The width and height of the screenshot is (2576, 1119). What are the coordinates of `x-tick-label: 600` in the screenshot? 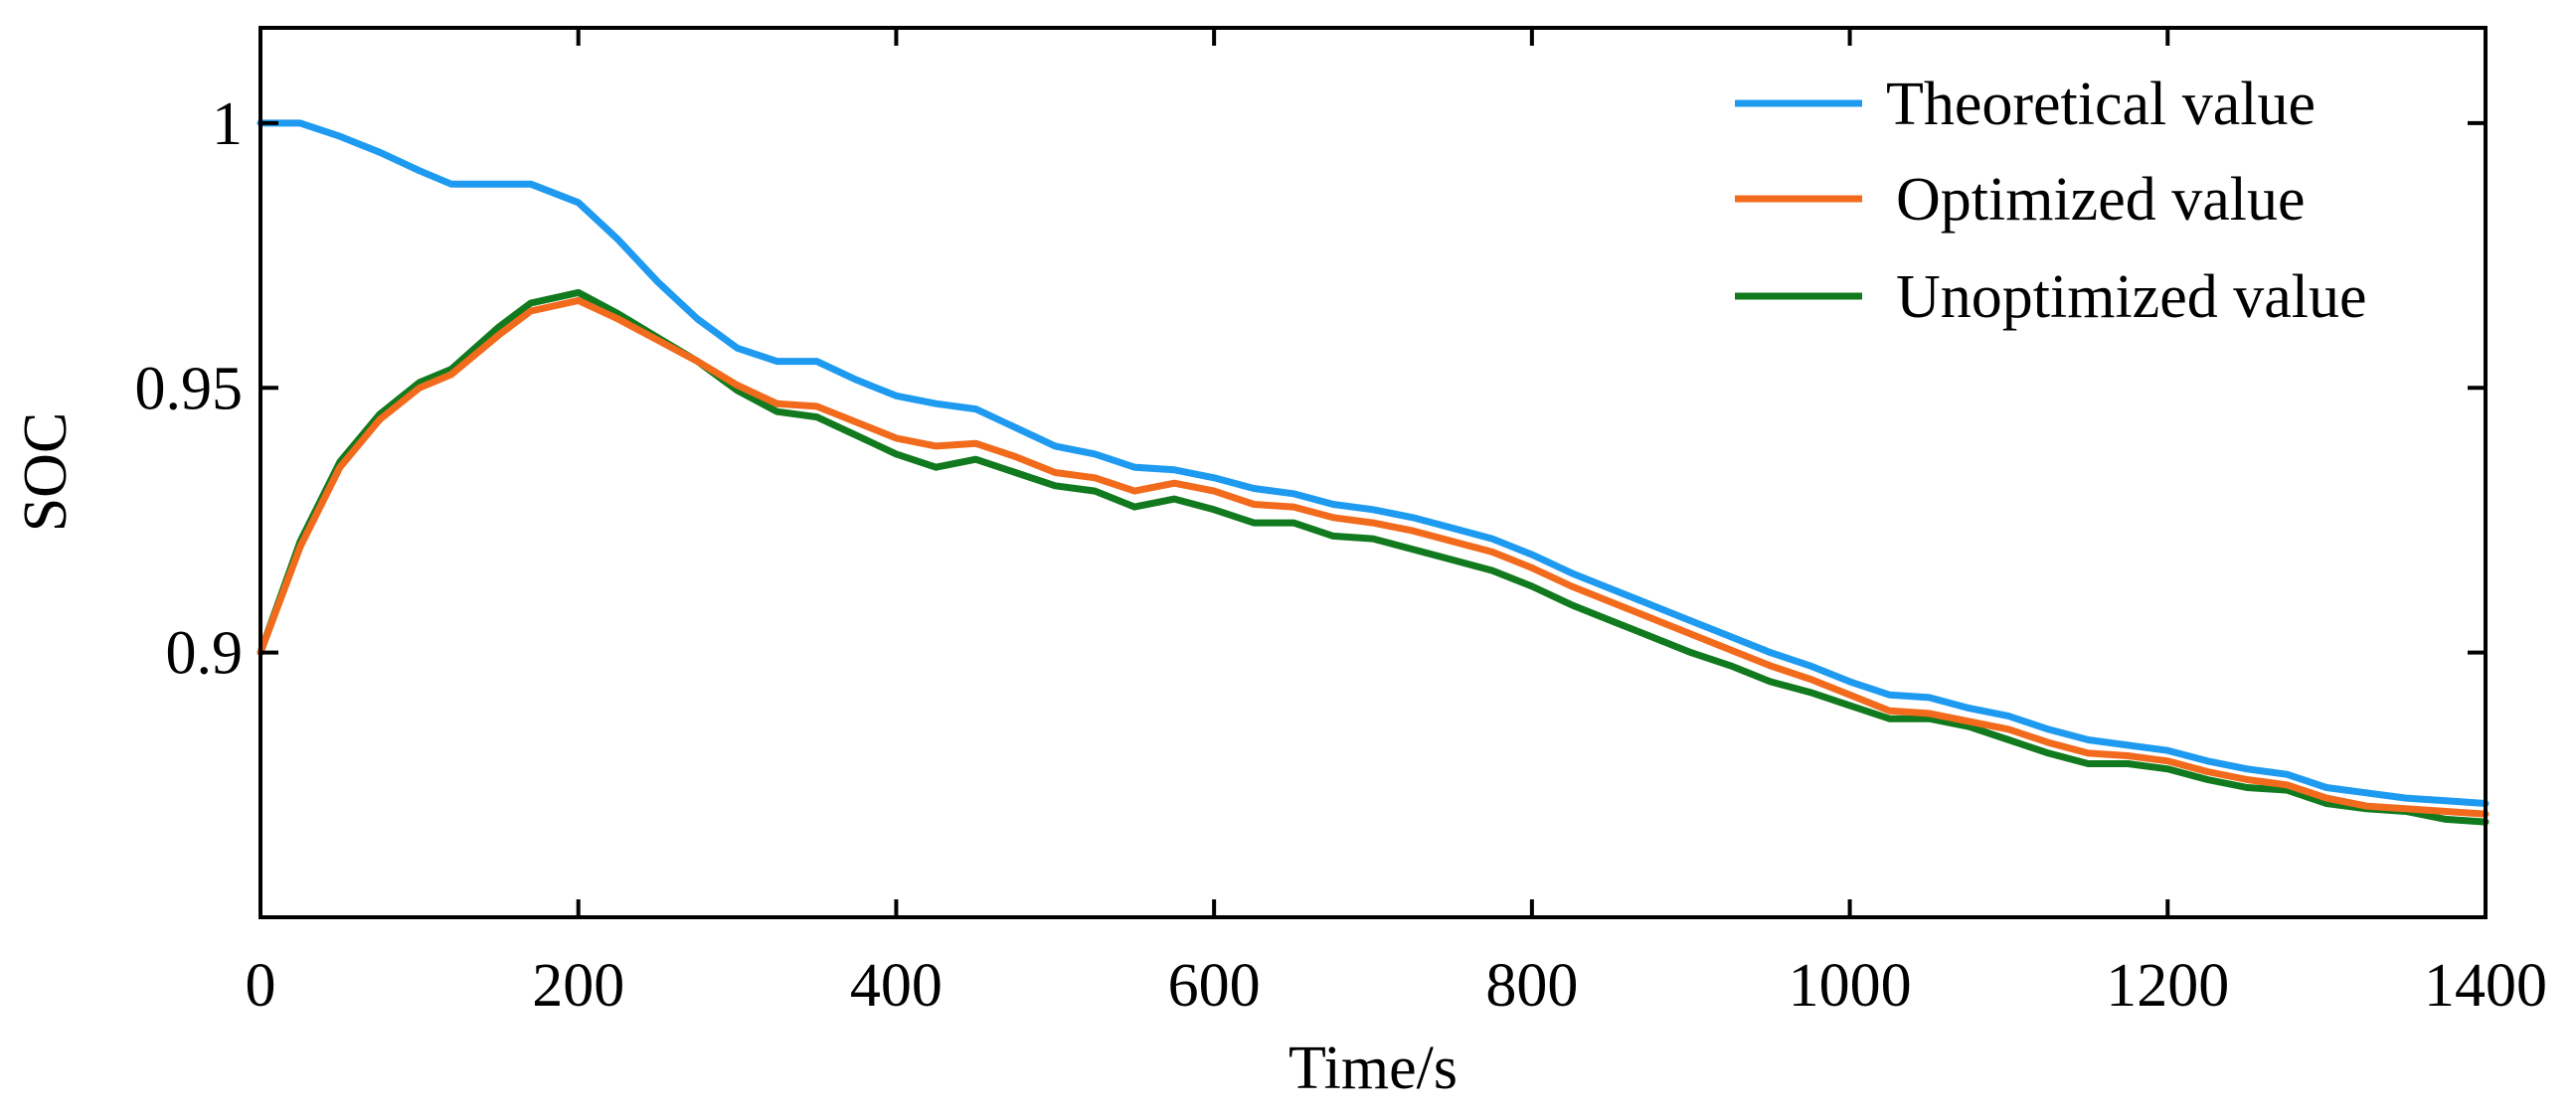 It's located at (1214, 986).